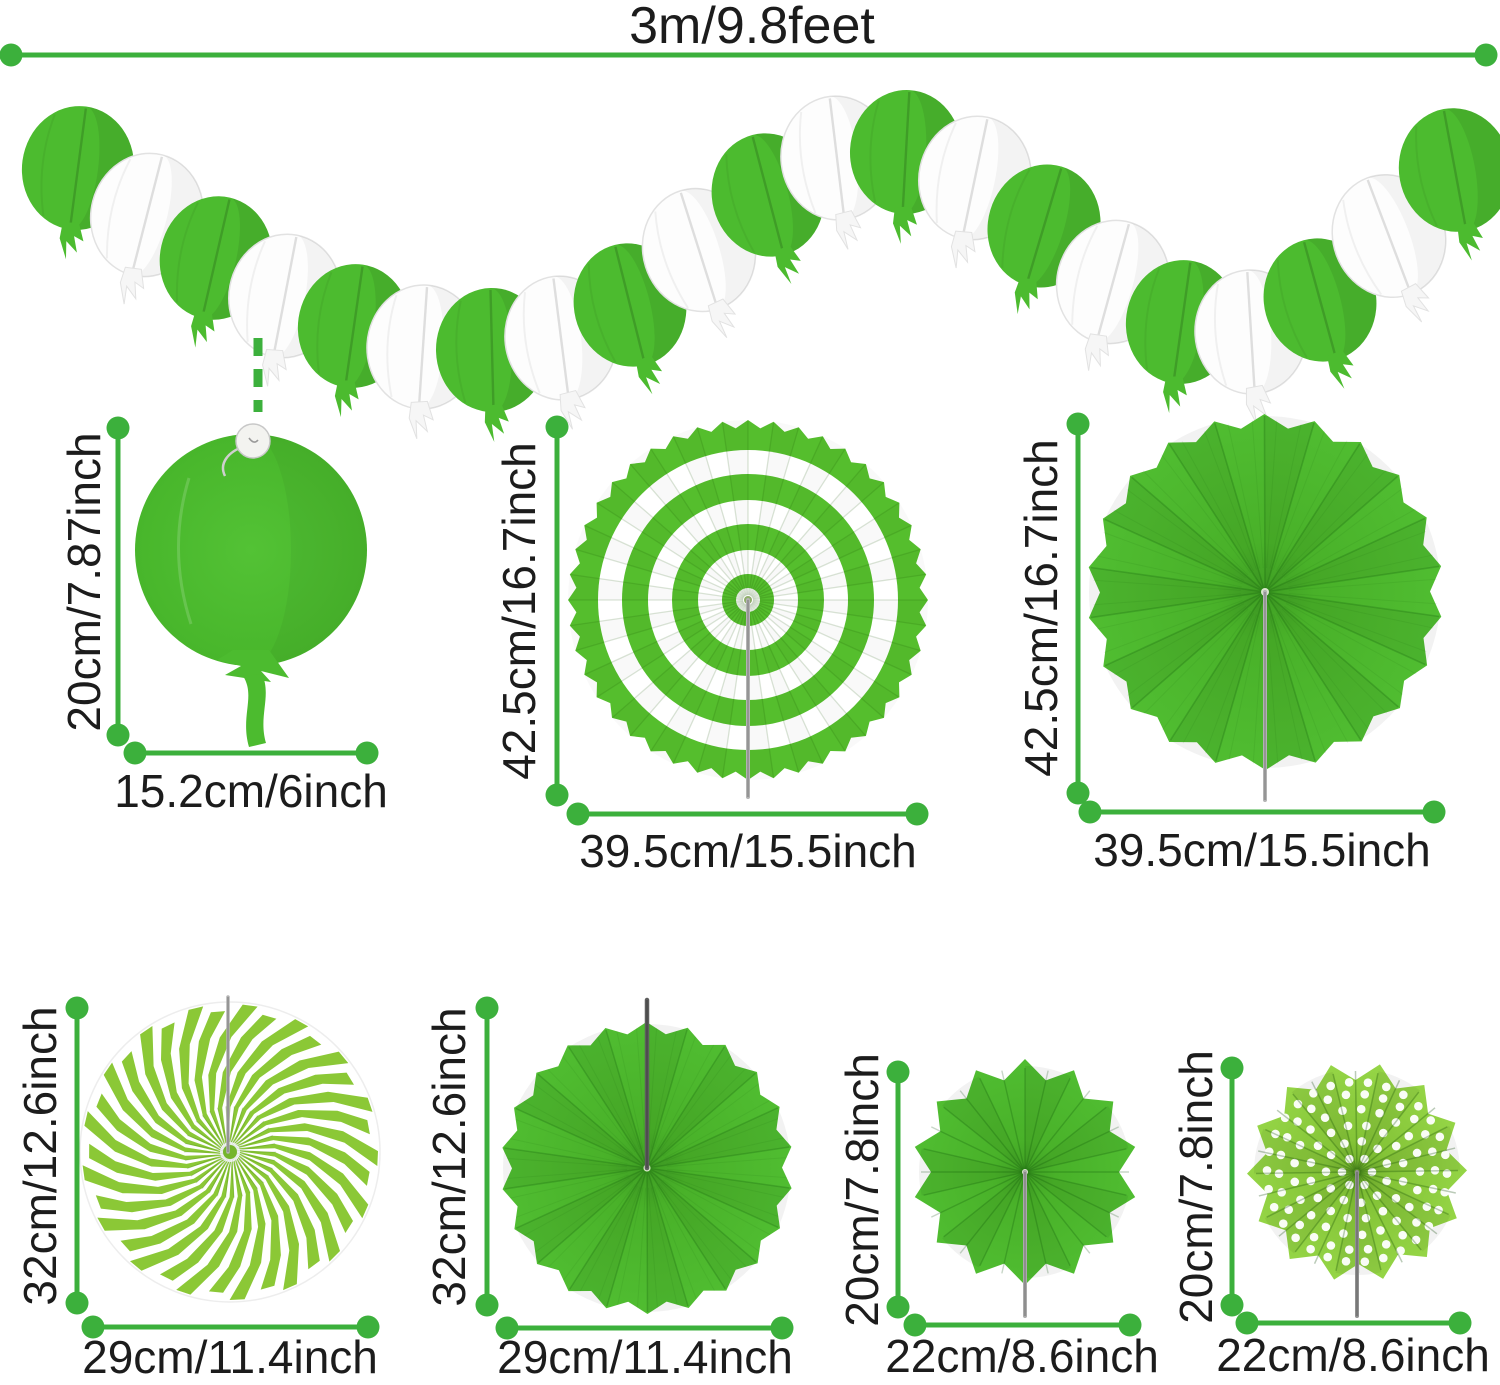  Describe the element at coordinates (487, 1156) in the screenshot. I see `solid-fan-medium-height-line` at that location.